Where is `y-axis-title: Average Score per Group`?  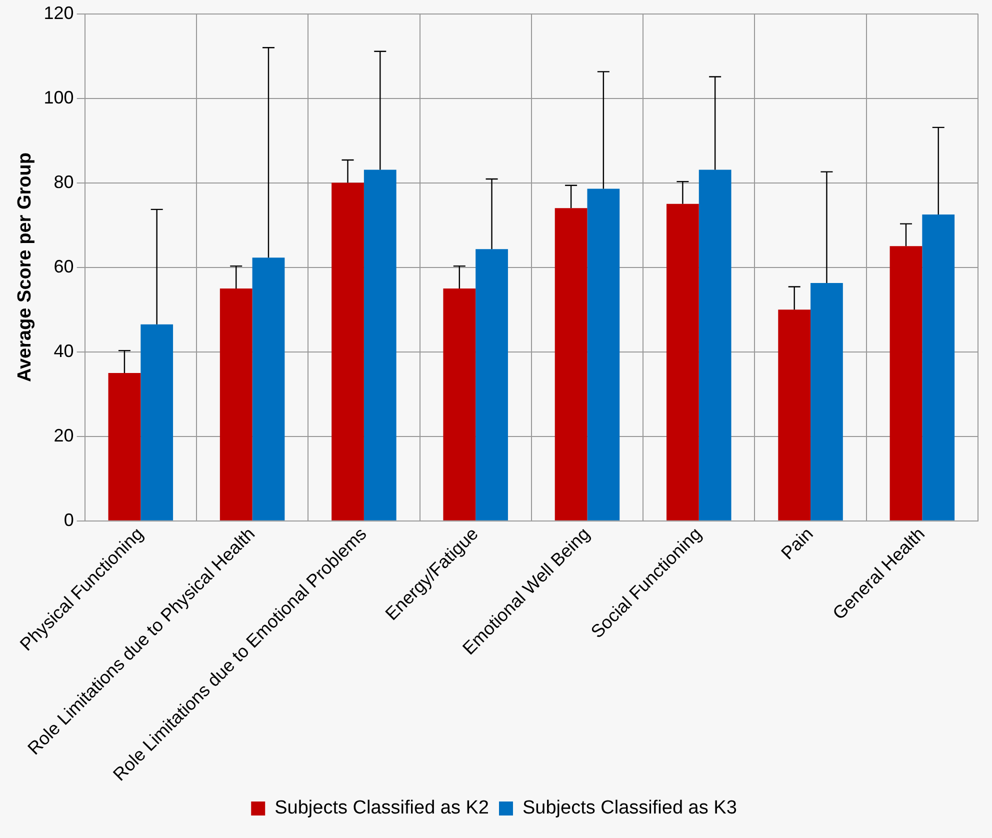 y-axis-title: Average Score per Group is located at coordinates (25, 267).